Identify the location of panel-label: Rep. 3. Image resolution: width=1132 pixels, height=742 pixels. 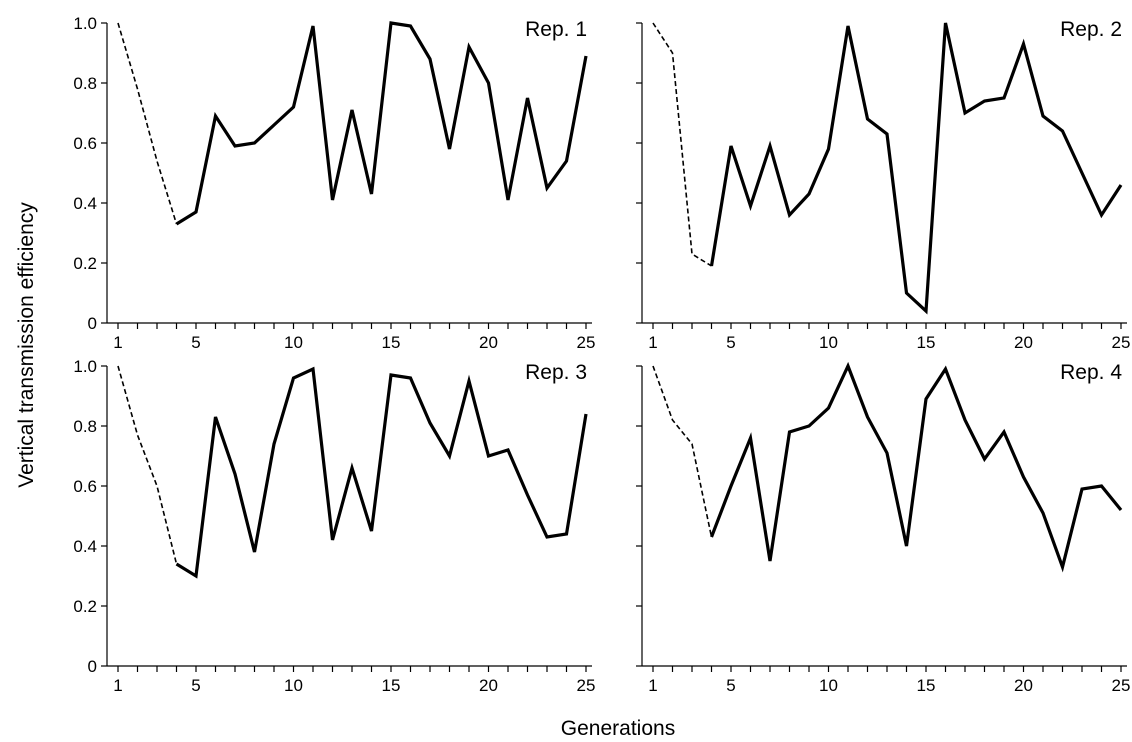
(556, 372).